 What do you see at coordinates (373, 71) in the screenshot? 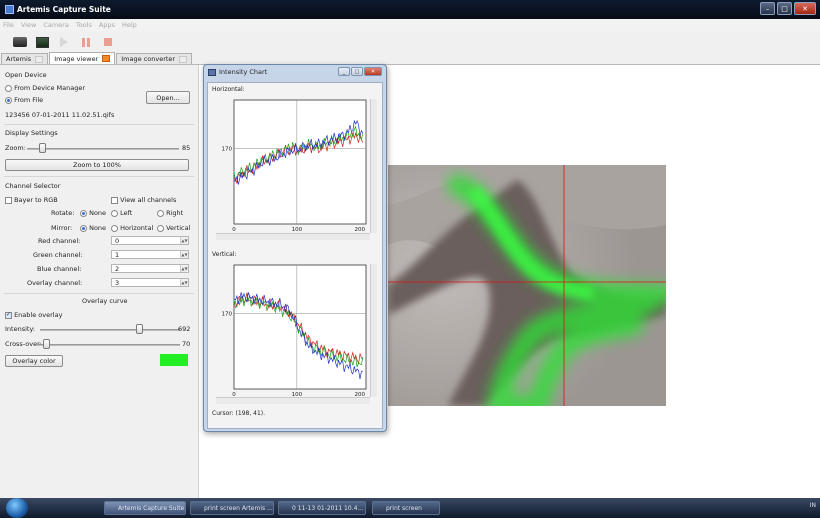
I see `chart-close-button: ✕` at bounding box center [373, 71].